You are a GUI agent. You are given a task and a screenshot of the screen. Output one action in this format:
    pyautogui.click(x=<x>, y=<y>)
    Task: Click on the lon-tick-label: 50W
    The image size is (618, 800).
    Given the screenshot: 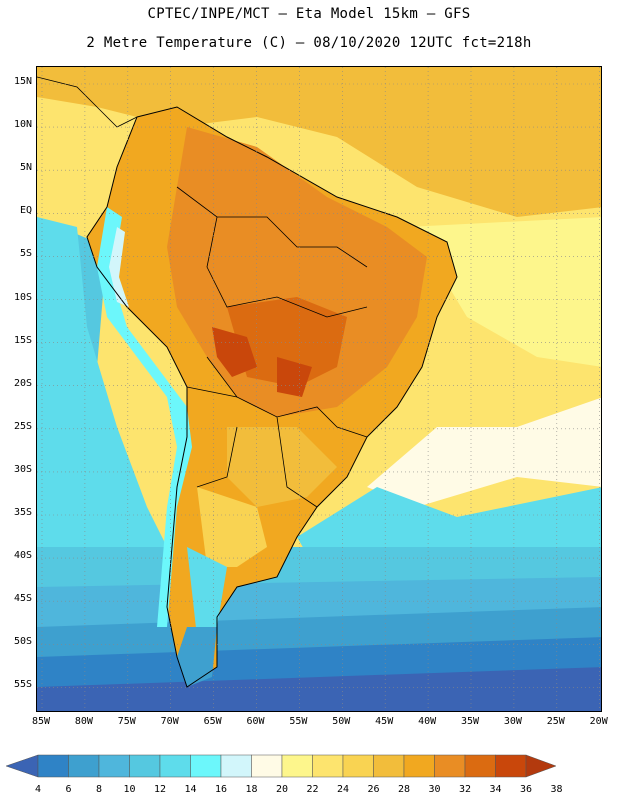 What is the action you would take?
    pyautogui.click(x=341, y=721)
    